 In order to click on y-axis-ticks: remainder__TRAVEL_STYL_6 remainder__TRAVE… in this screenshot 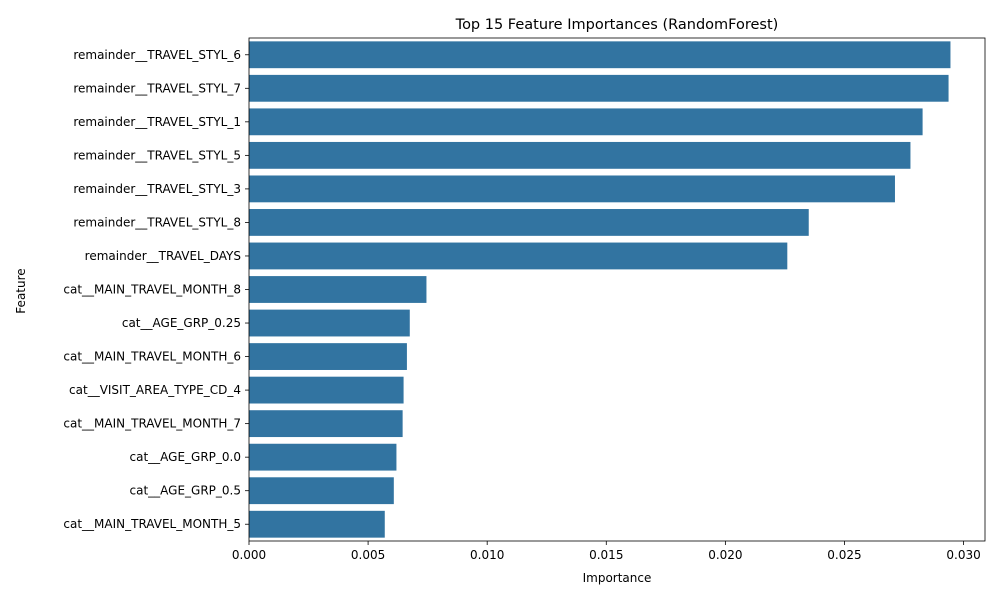, I will do `click(156, 289)`.